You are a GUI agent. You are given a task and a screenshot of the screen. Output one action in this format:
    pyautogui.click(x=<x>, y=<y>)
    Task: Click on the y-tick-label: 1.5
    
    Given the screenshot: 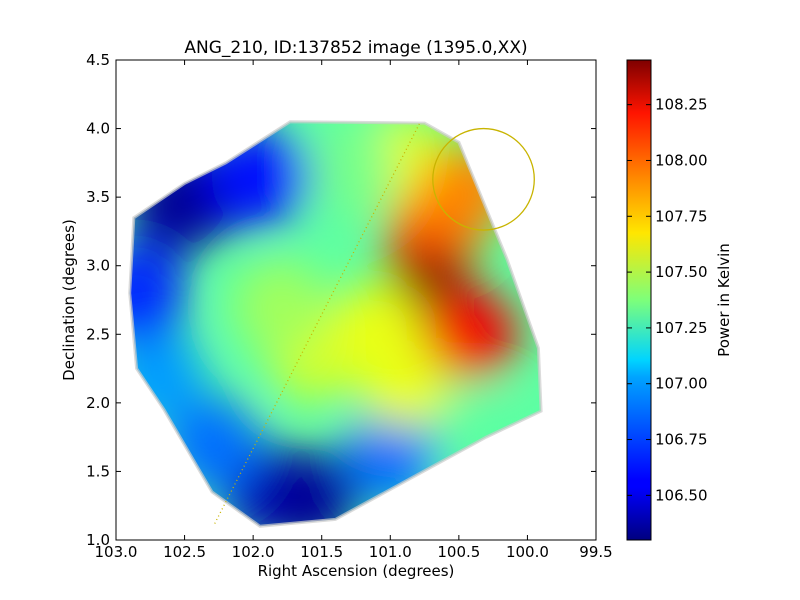 What is the action you would take?
    pyautogui.click(x=98, y=471)
    